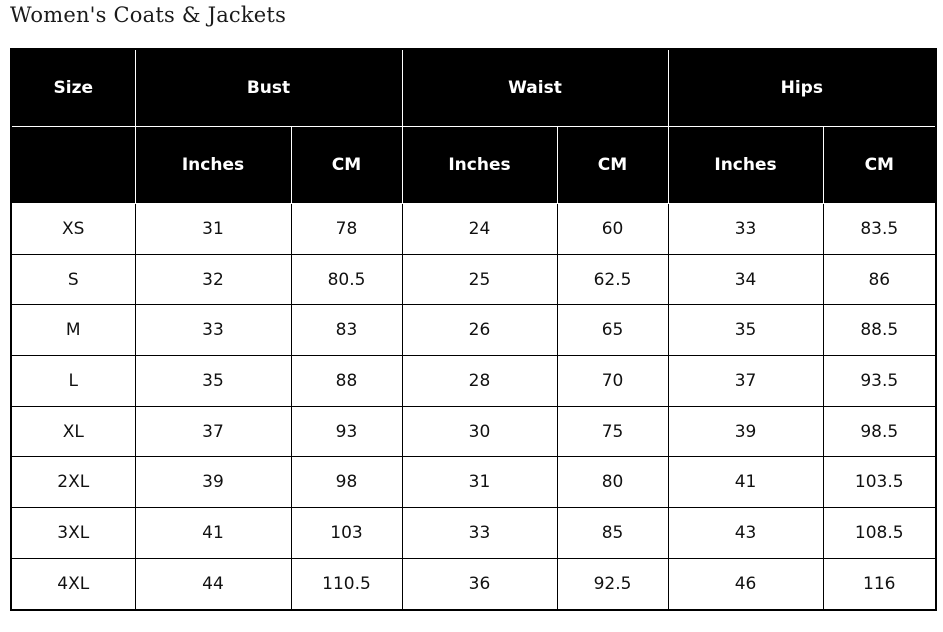  Describe the element at coordinates (346, 431) in the screenshot. I see `cell-bust-cm: 93` at that location.